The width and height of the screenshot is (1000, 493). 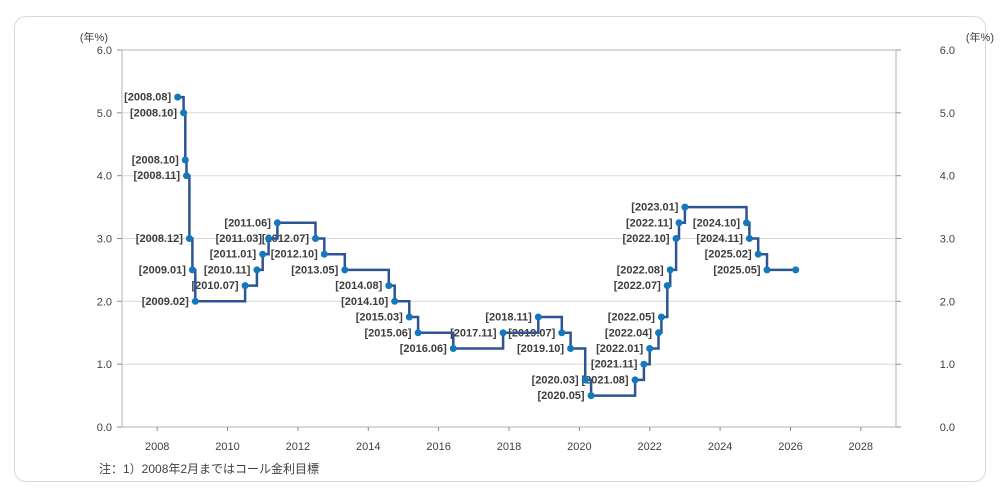 I want to click on footnote: 注：1）2008年2月まではコール金利目標, so click(x=209, y=469).